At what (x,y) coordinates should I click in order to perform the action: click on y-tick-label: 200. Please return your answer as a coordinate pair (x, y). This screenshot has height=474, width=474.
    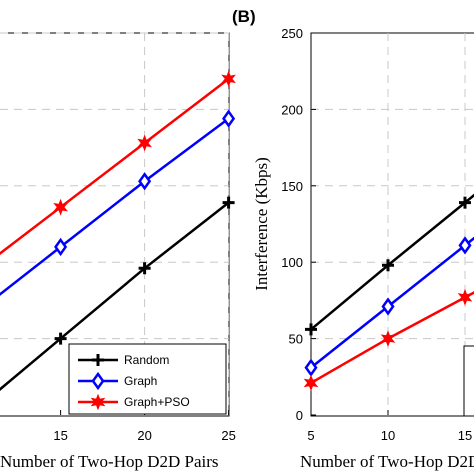
    Looking at the image, I should click on (292, 109).